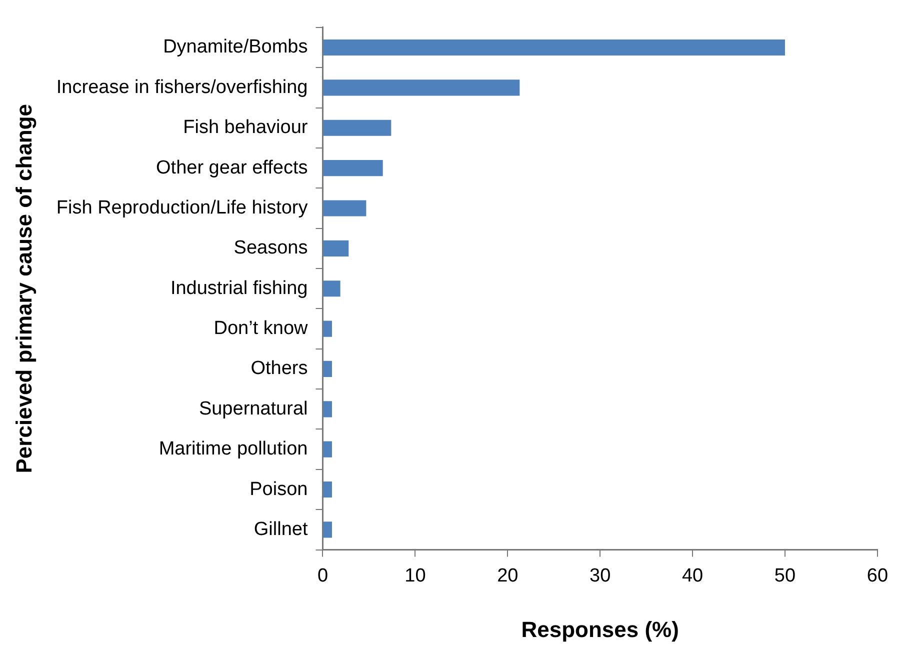  I want to click on y-tick-label: Fish Reproduction/Life history, so click(182, 207).